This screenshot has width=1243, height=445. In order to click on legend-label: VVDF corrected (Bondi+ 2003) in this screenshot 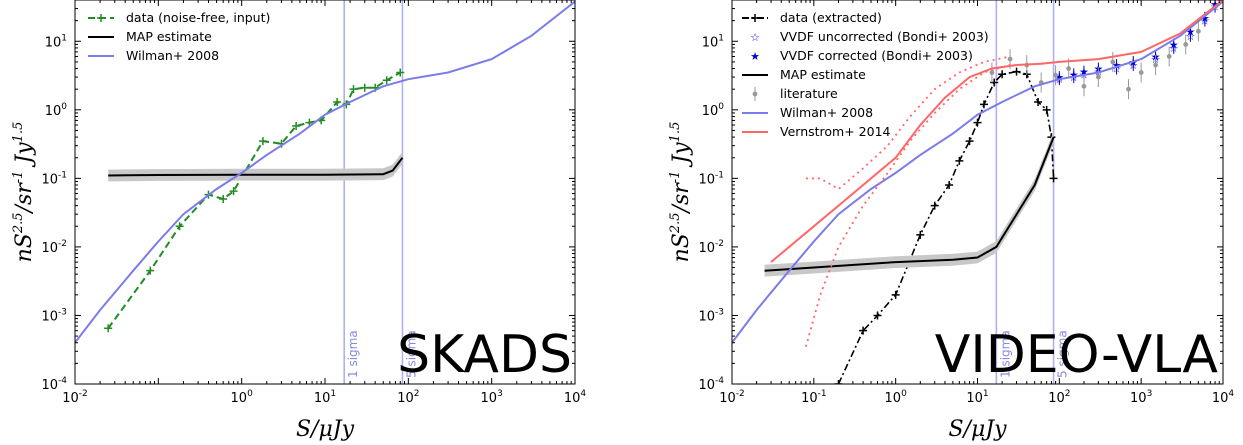, I will do `click(876, 55)`.